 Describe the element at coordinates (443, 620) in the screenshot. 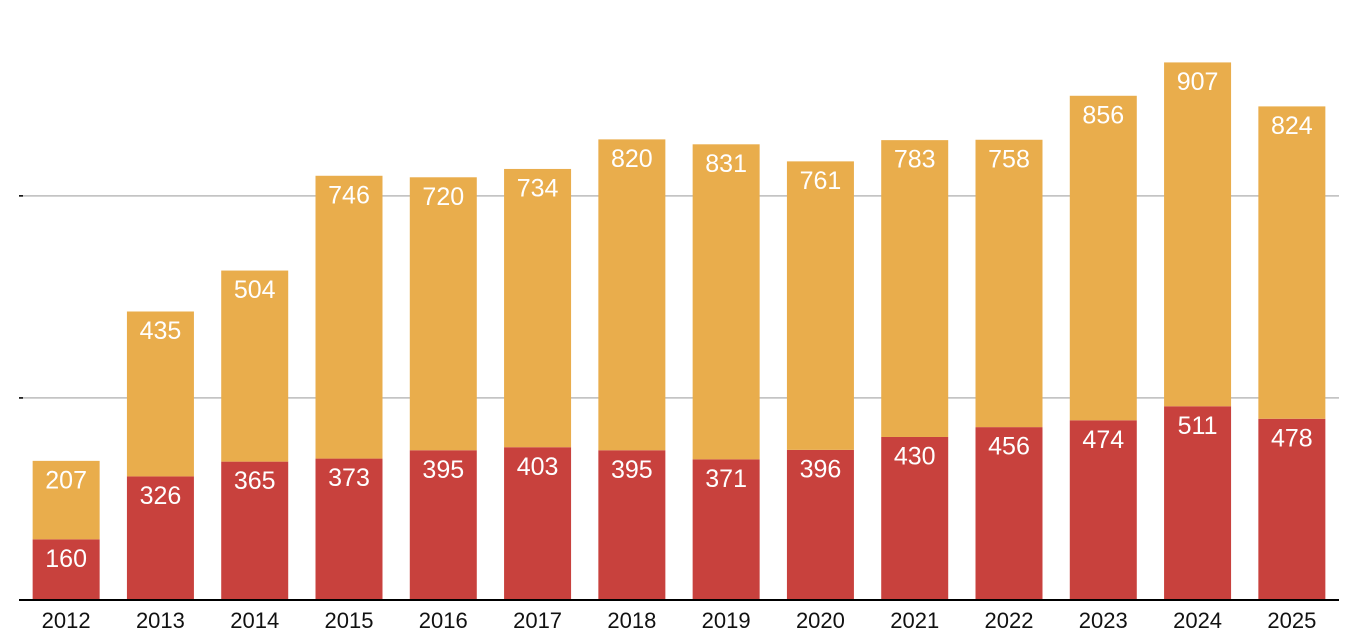

I see `x-tick-label: 2016` at that location.